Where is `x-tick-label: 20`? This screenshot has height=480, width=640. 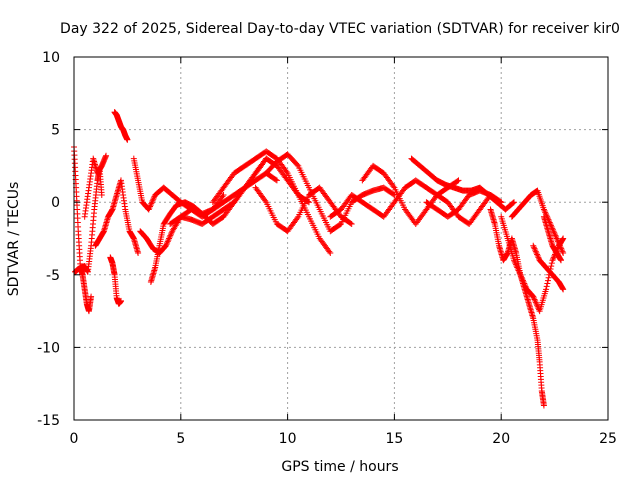 x-tick-label: 20 is located at coordinates (501, 439).